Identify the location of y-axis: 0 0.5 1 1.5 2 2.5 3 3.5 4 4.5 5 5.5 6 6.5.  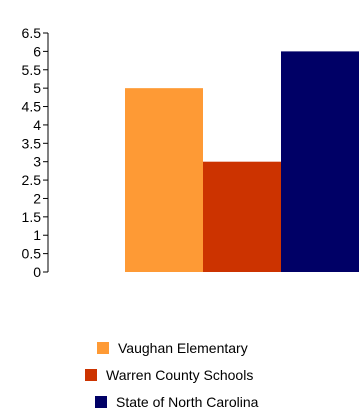
(35, 152).